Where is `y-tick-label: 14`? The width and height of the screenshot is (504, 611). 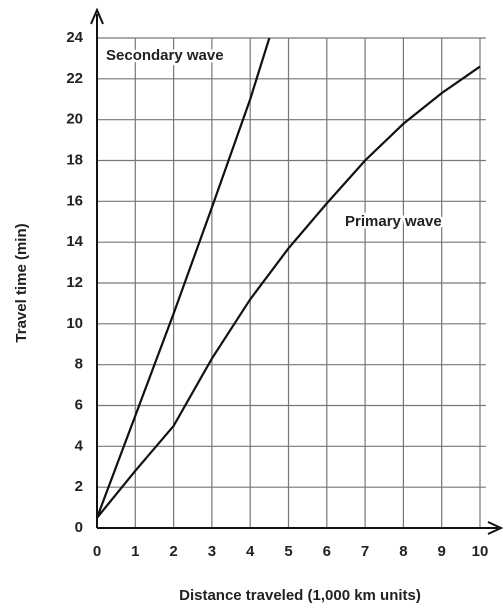 y-tick-label: 14 is located at coordinates (74, 241).